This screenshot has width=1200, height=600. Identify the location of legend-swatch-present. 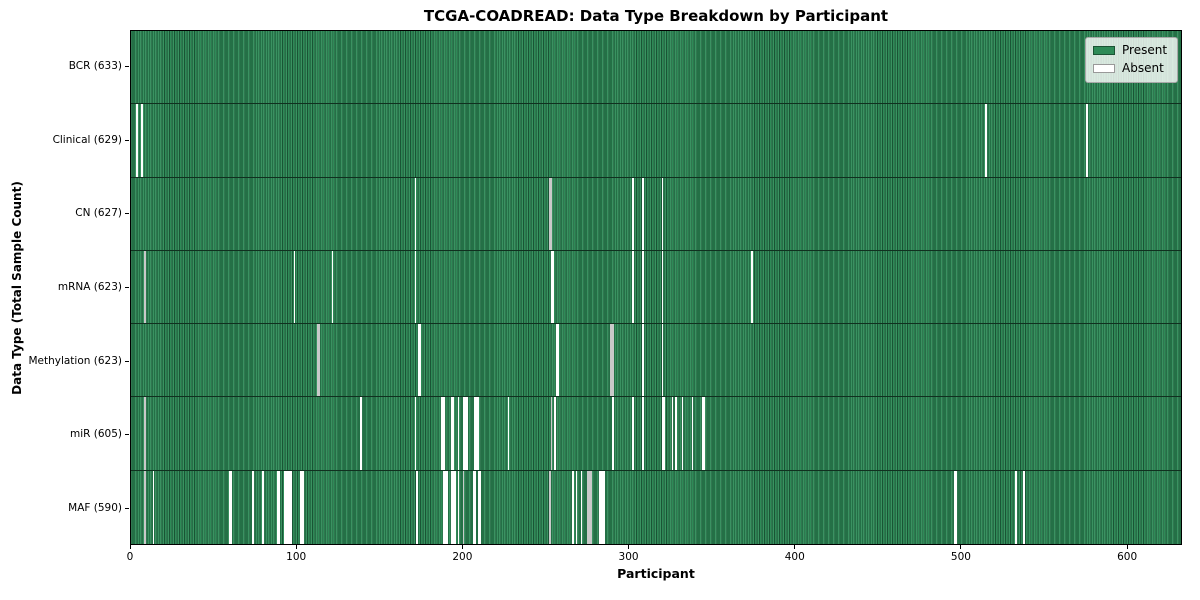
(1104, 50).